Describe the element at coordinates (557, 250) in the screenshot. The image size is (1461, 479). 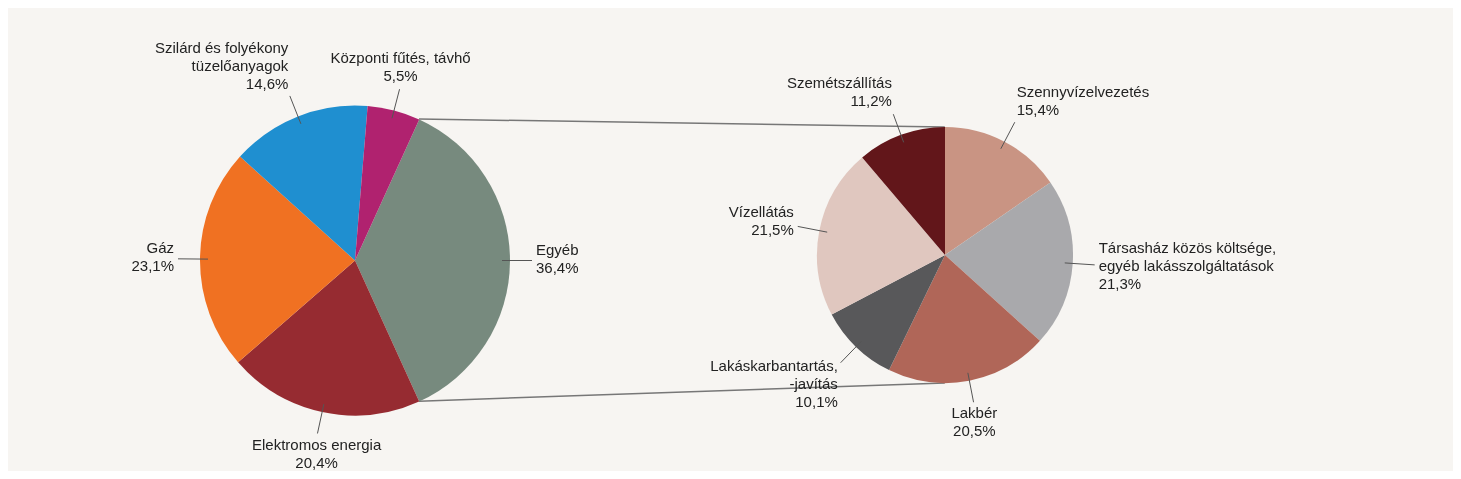
I see `slice-label: Egyéb` at that location.